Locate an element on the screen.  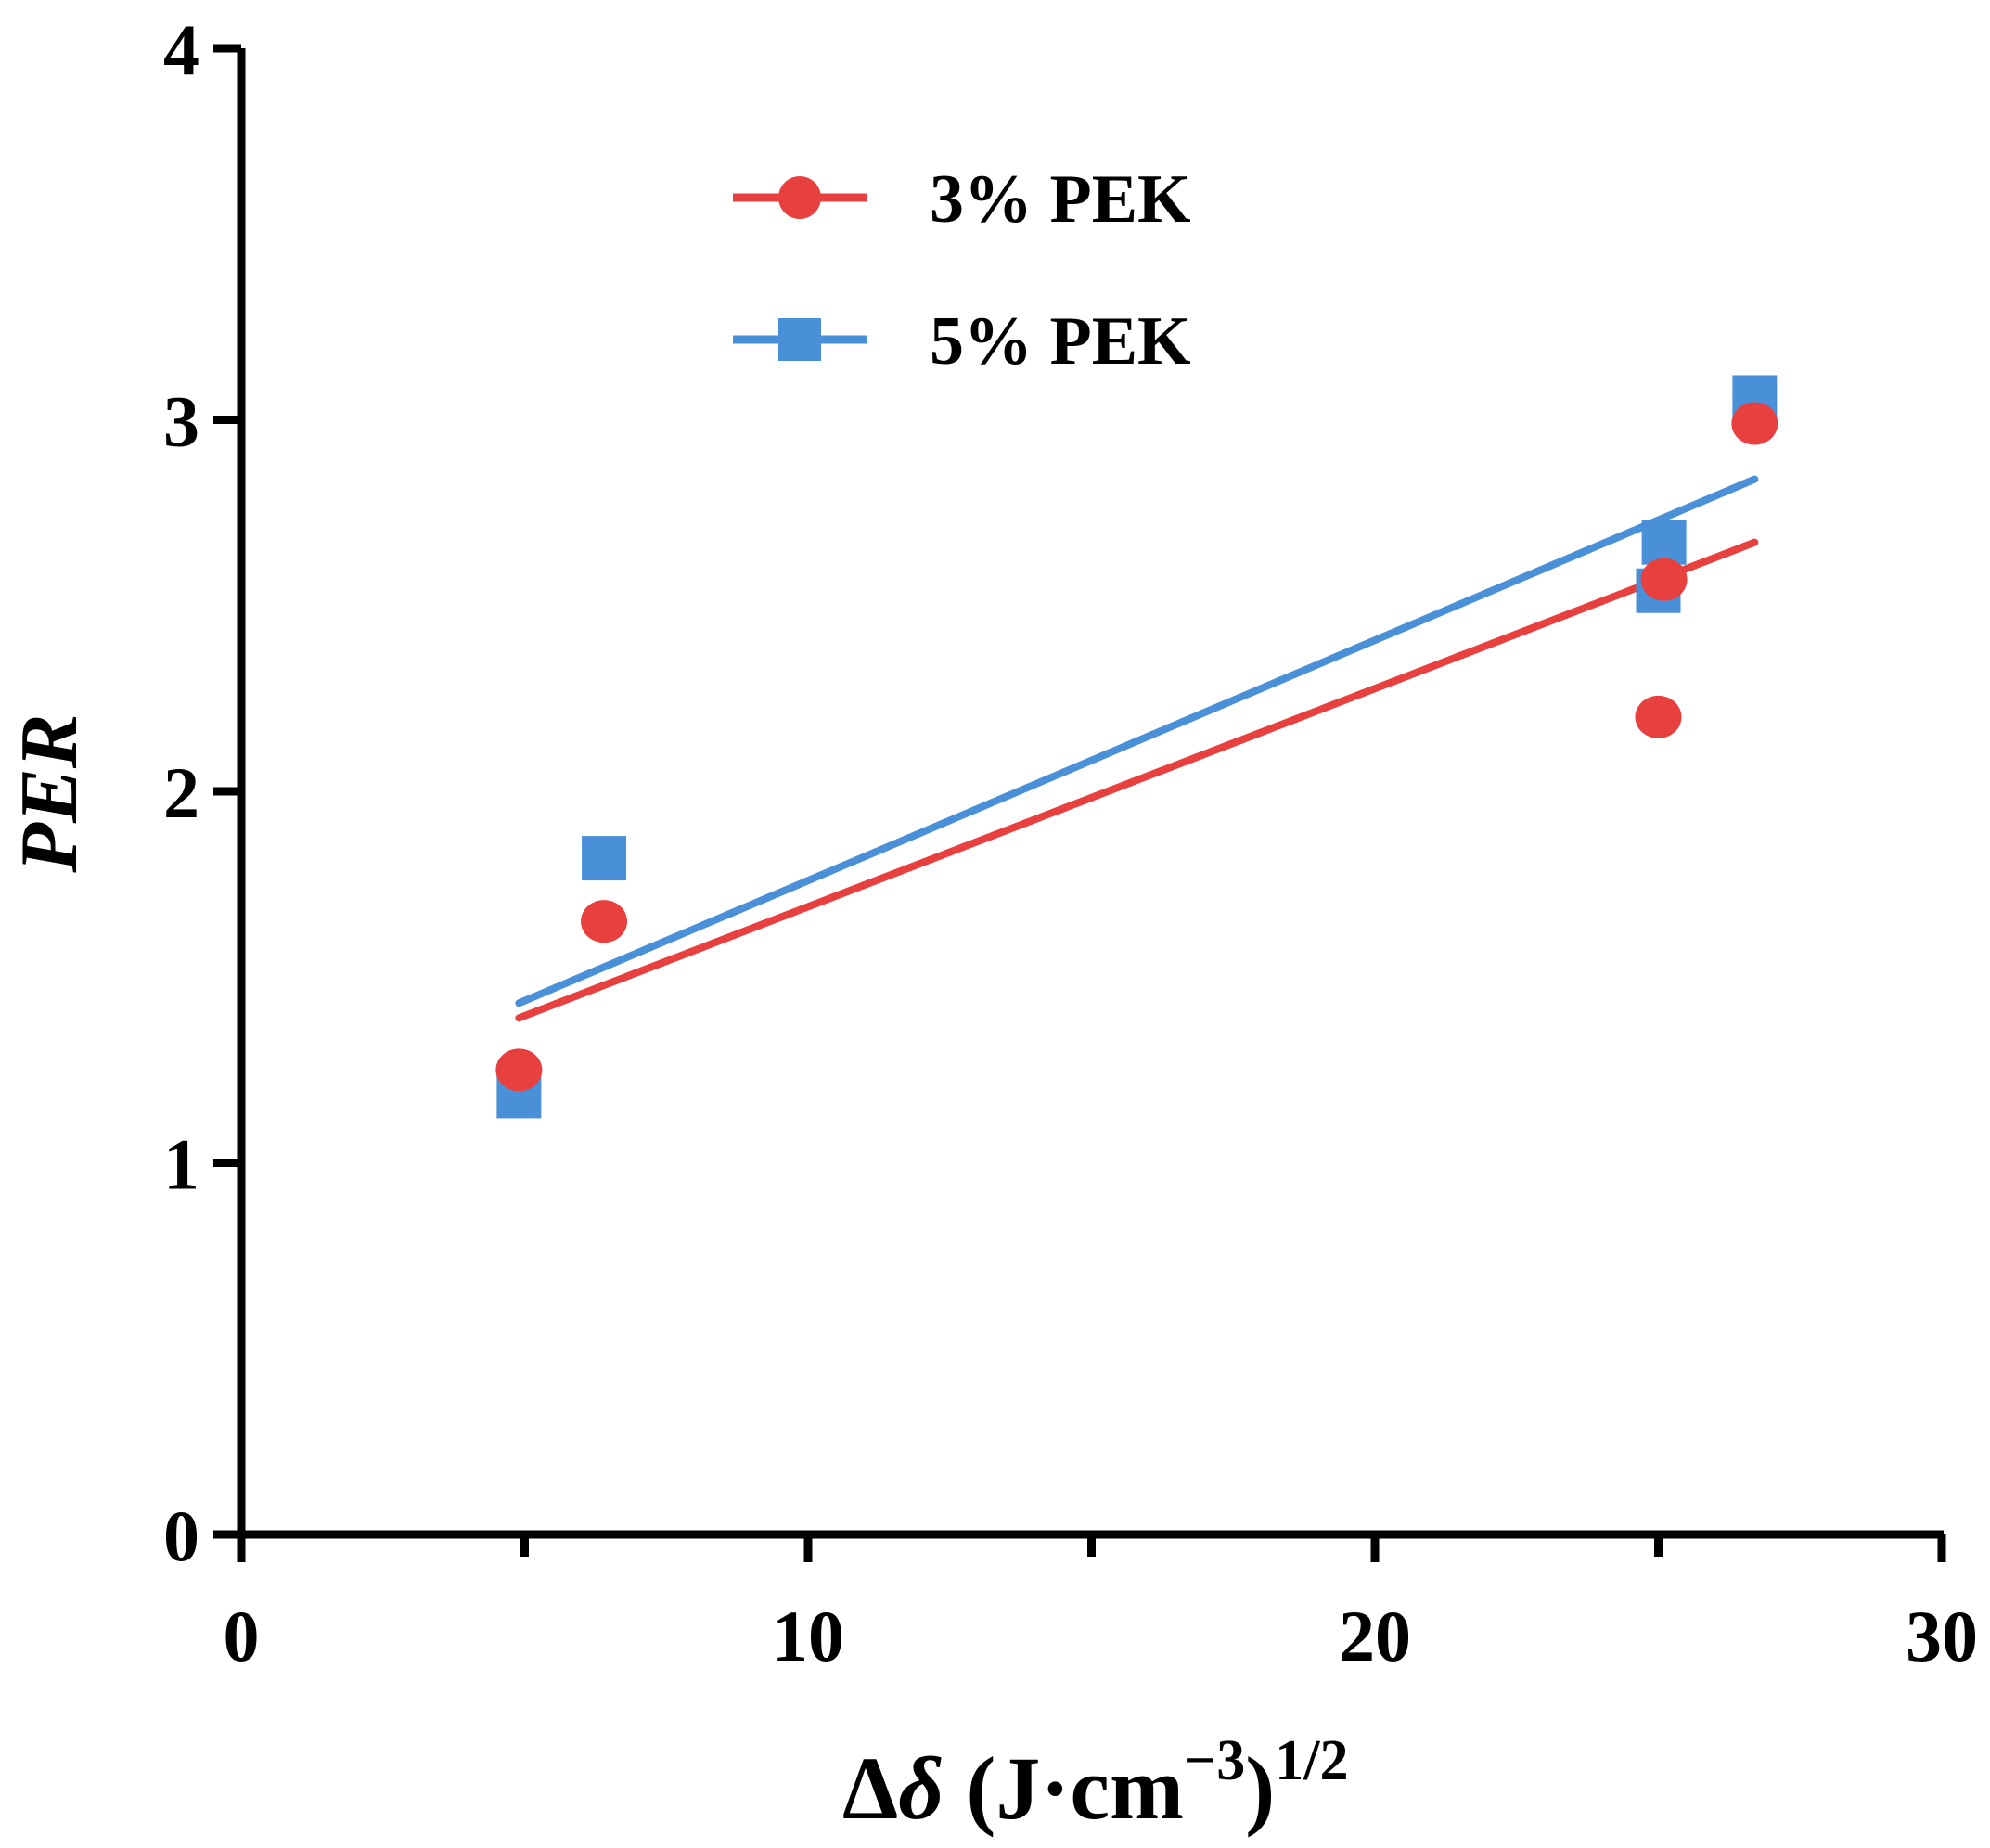
x-tick-label: 10 is located at coordinates (808, 1636).